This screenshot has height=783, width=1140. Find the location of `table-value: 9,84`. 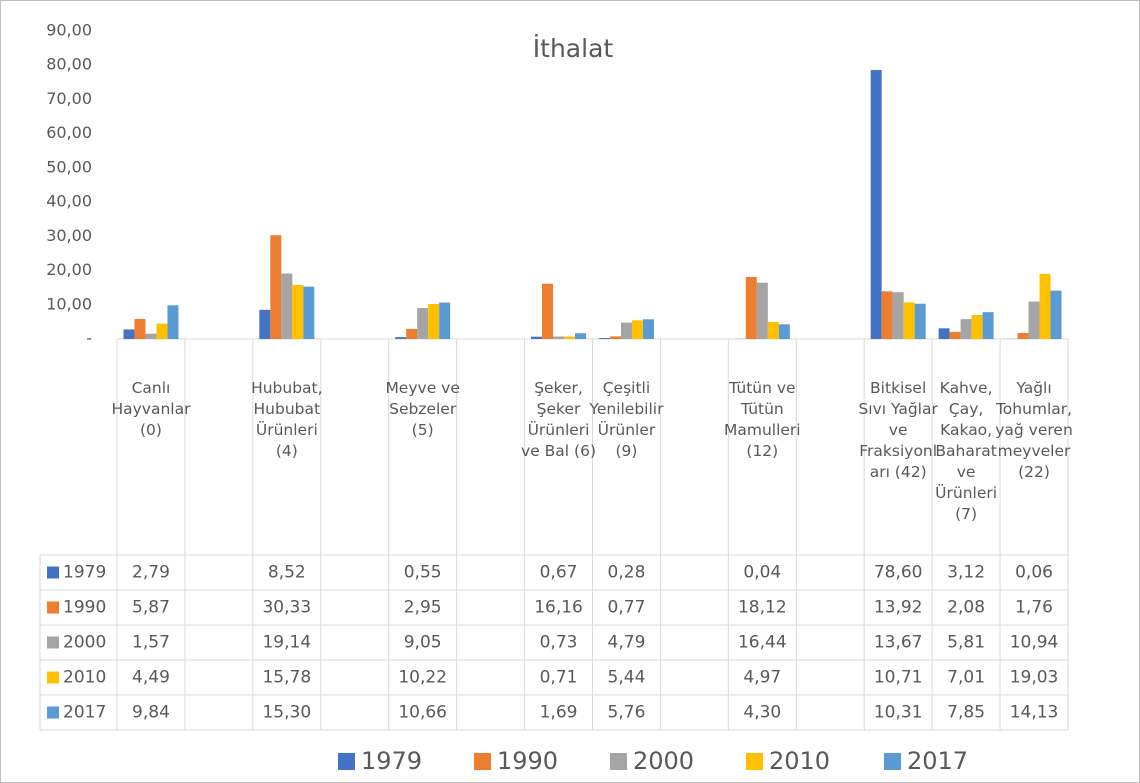

table-value: 9,84 is located at coordinates (151, 713).